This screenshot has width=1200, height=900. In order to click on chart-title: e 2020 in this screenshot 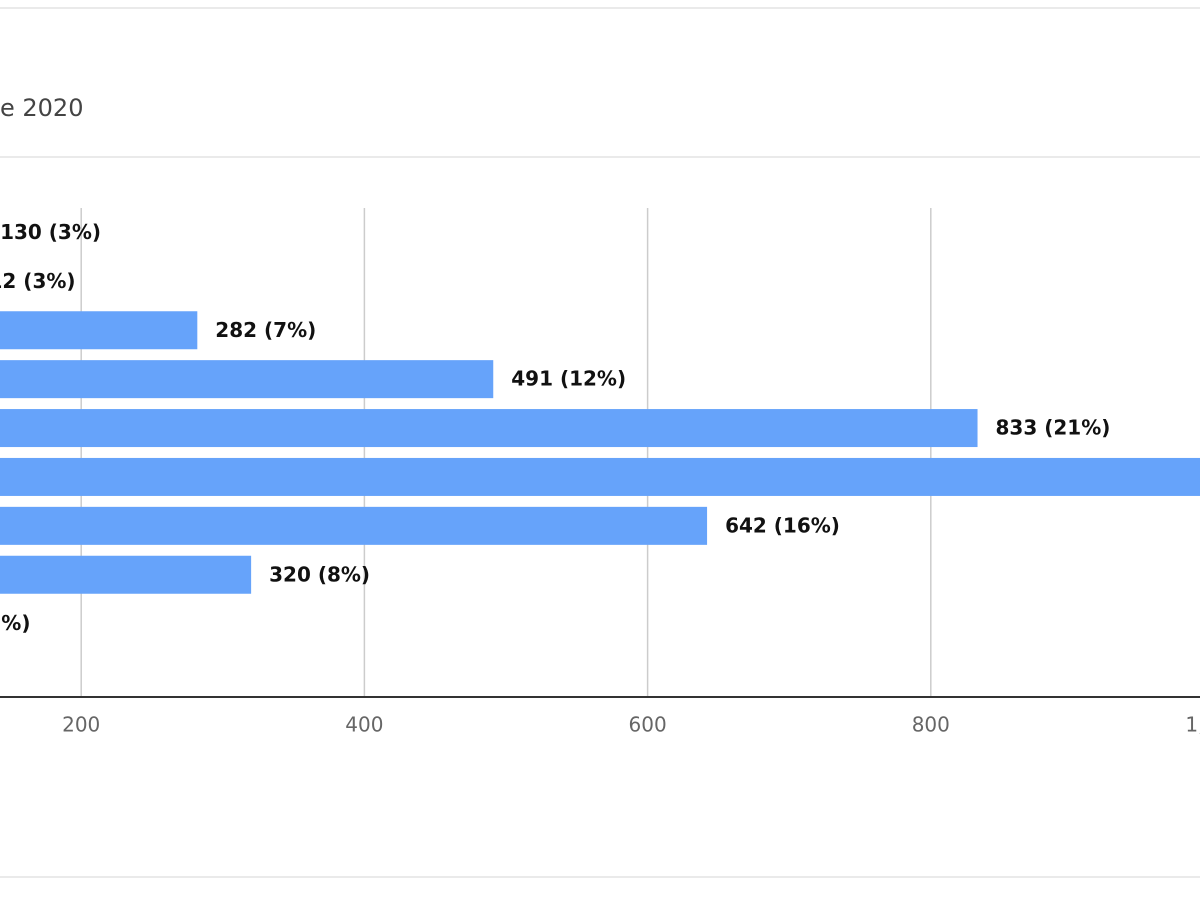, I will do `click(41, 108)`.